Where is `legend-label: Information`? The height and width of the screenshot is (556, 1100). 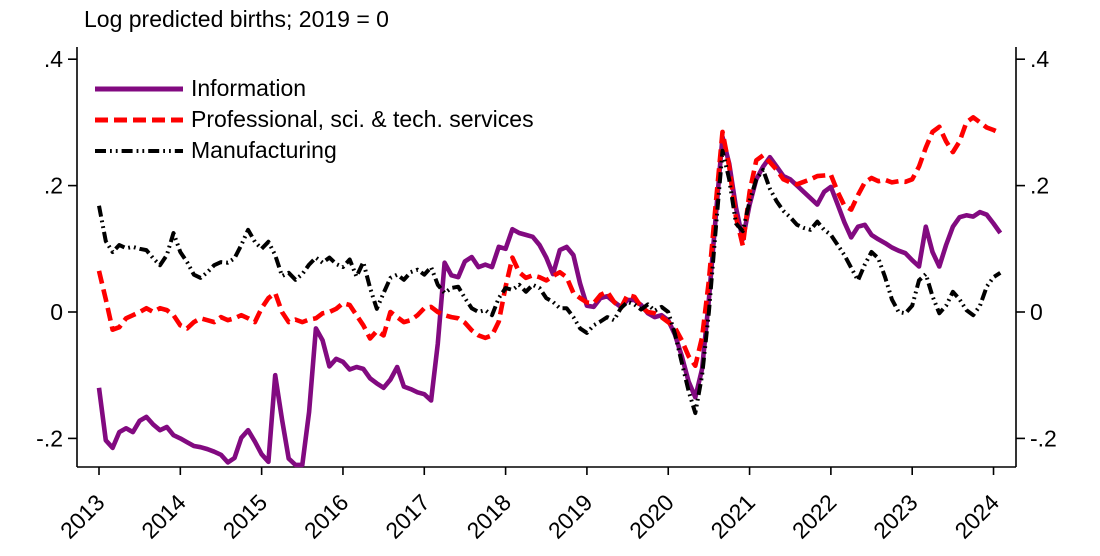 legend-label: Information is located at coordinates (249, 88).